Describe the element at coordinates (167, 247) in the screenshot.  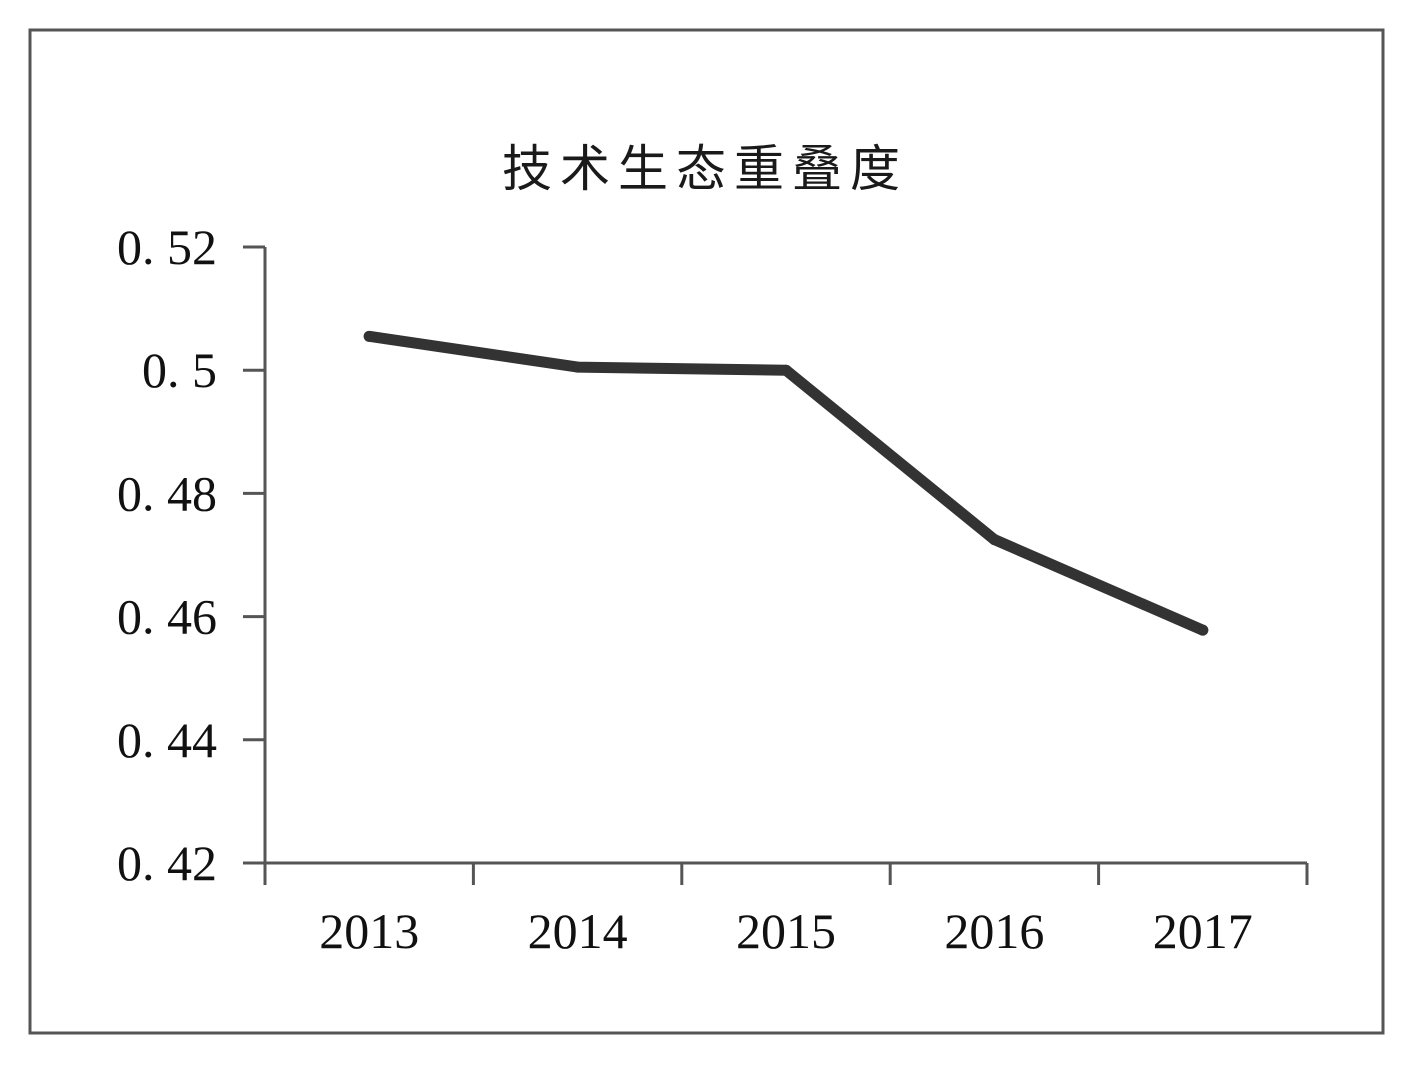
I see `y-tick-label: 0. 52` at that location.